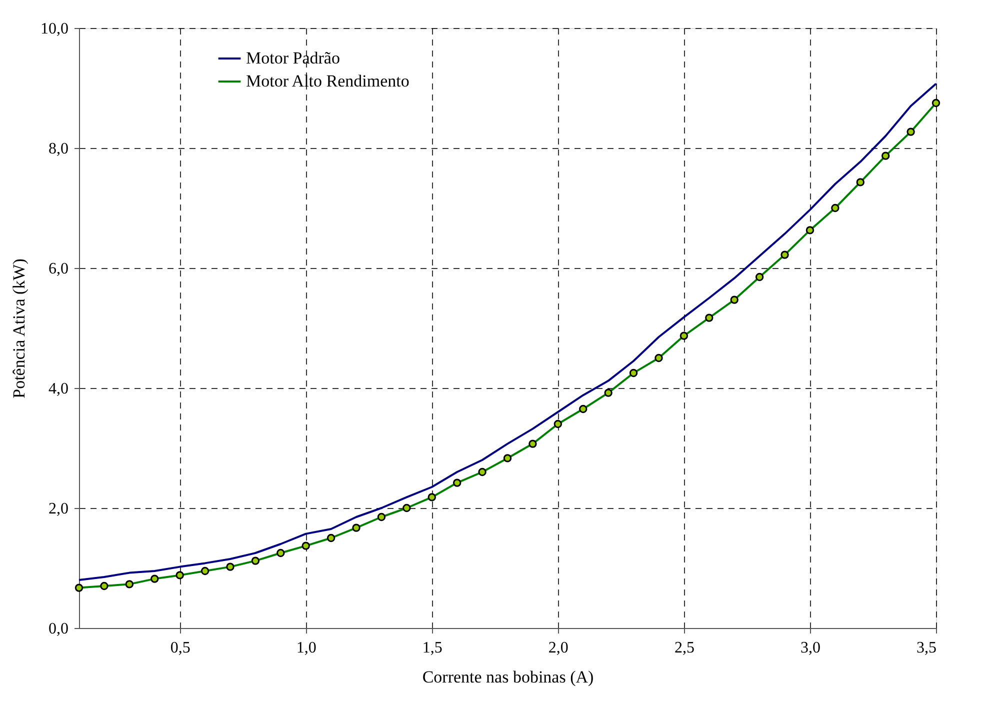  What do you see at coordinates (684, 648) in the screenshot?
I see `x-tick-label: 2,5` at bounding box center [684, 648].